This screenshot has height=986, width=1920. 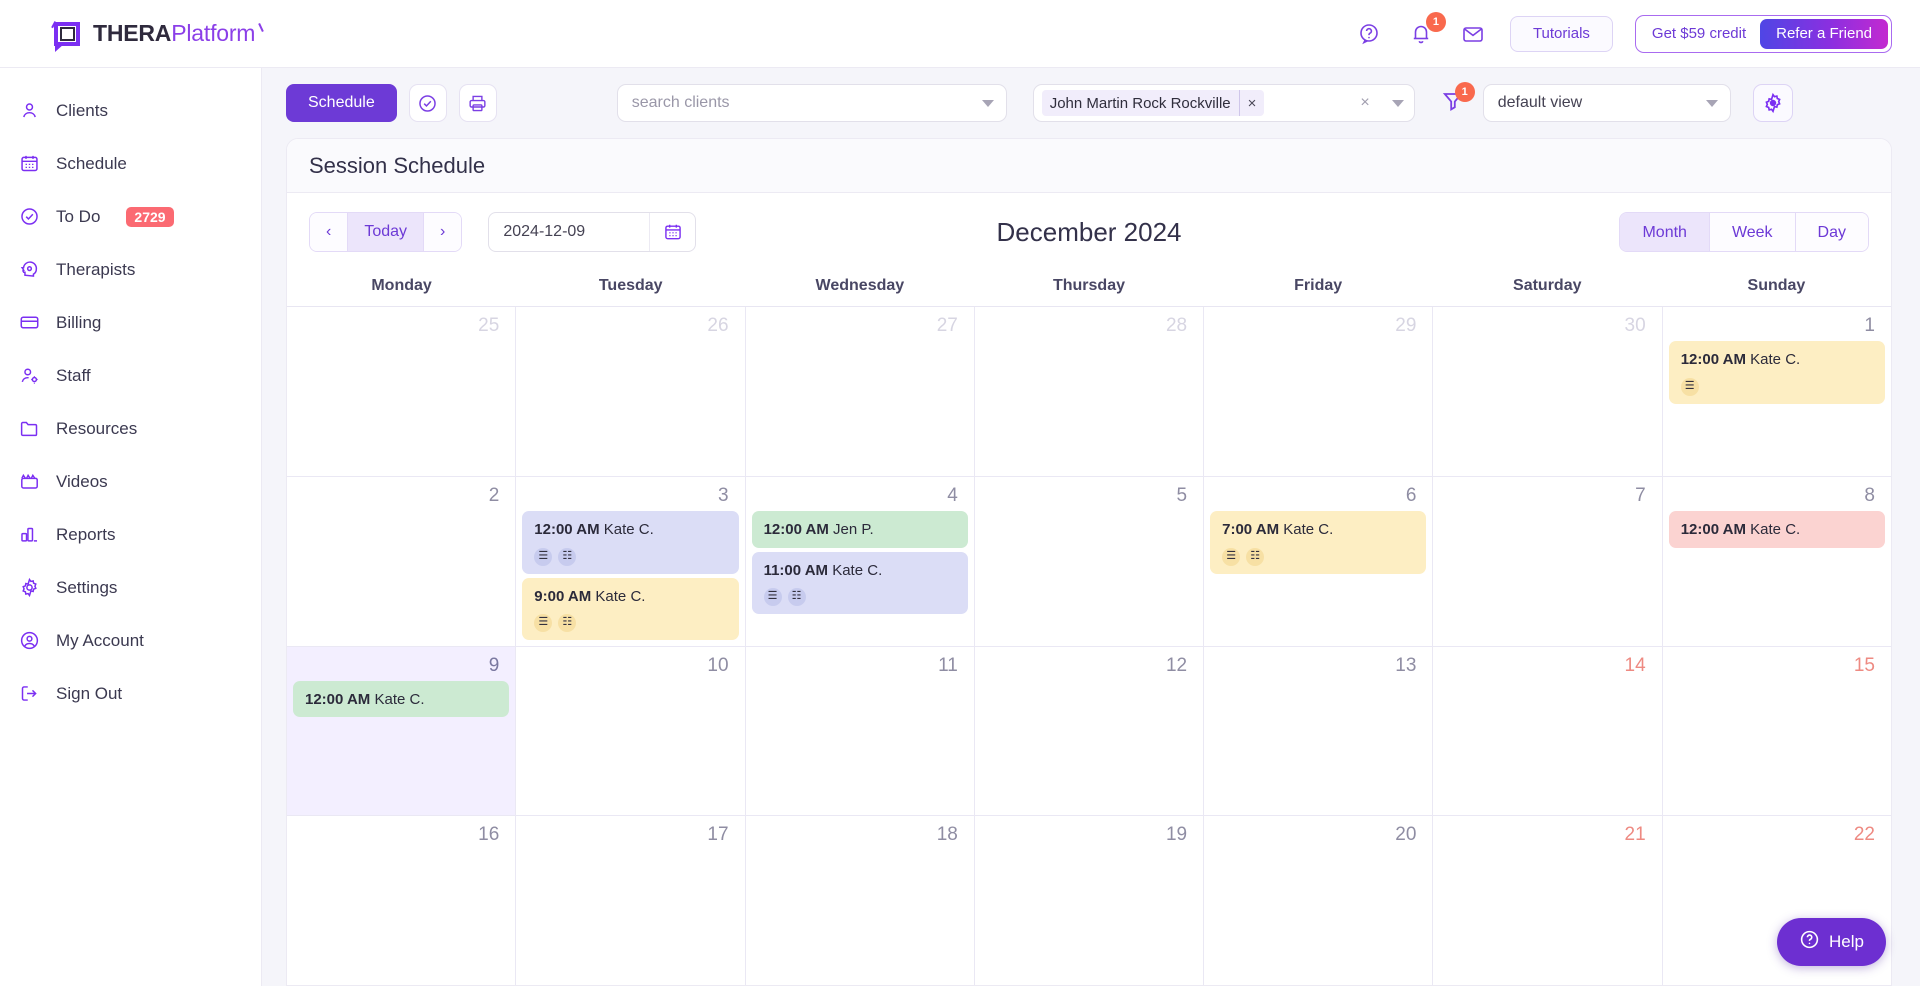 I want to click on sidebar-label: To Do, so click(x=78, y=216).